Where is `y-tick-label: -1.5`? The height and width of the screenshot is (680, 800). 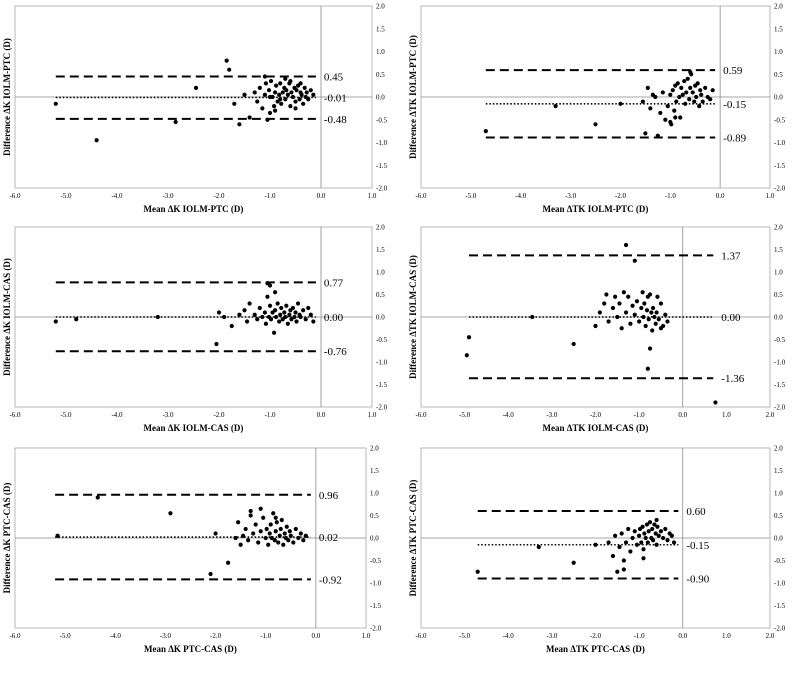
y-tick-label: -1.5 is located at coordinates (382, 166).